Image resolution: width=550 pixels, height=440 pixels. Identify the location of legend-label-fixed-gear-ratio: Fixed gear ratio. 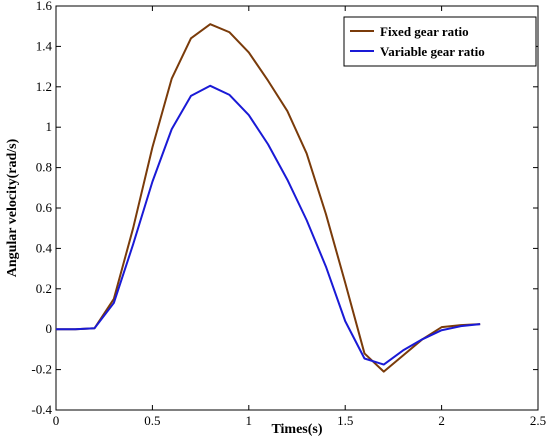
(424, 31).